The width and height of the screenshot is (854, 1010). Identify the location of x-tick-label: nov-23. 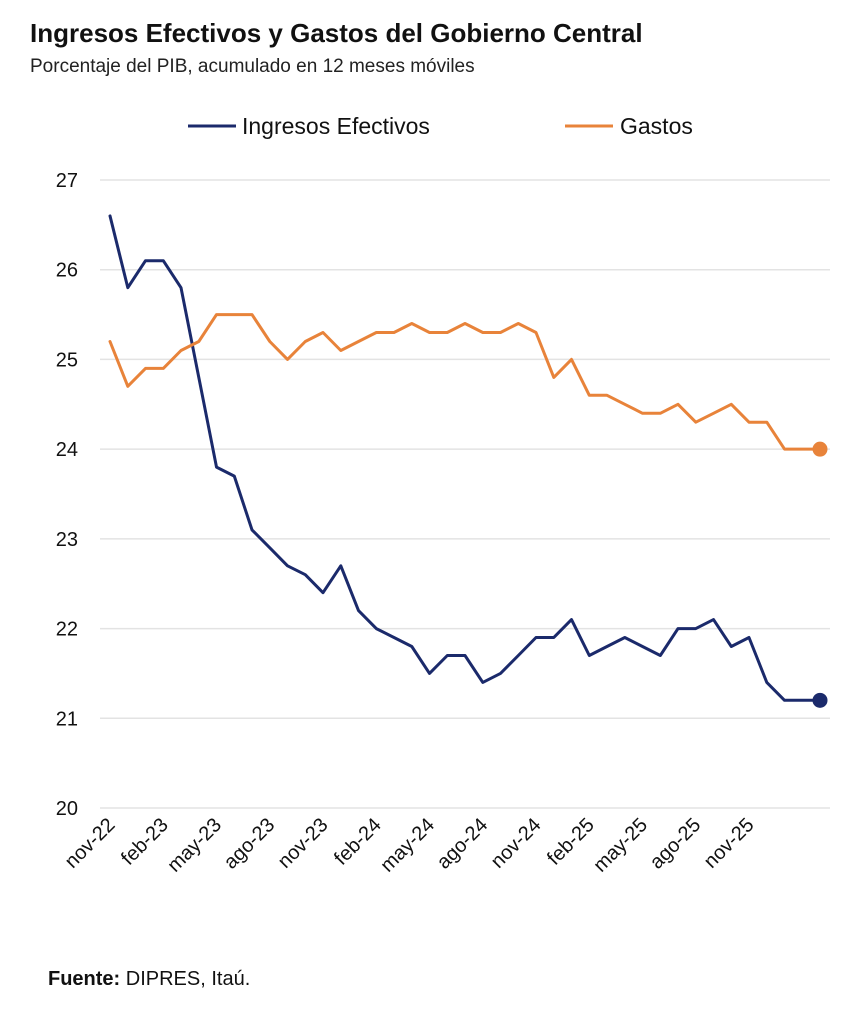
(303, 843).